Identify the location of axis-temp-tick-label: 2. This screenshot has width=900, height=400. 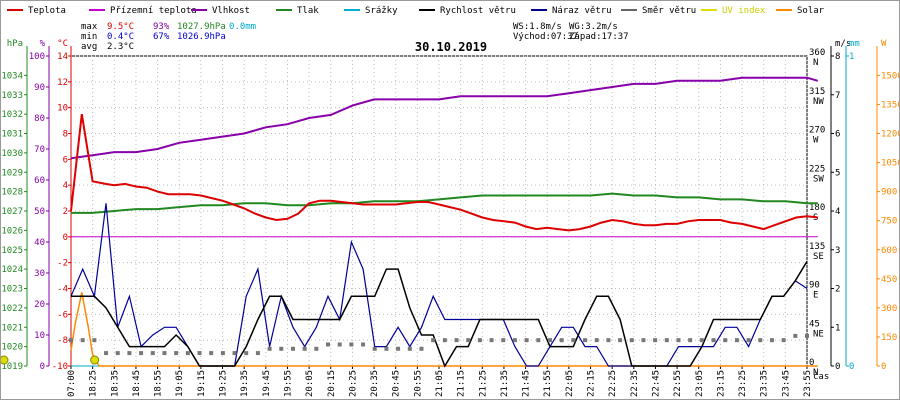
(65, 212).